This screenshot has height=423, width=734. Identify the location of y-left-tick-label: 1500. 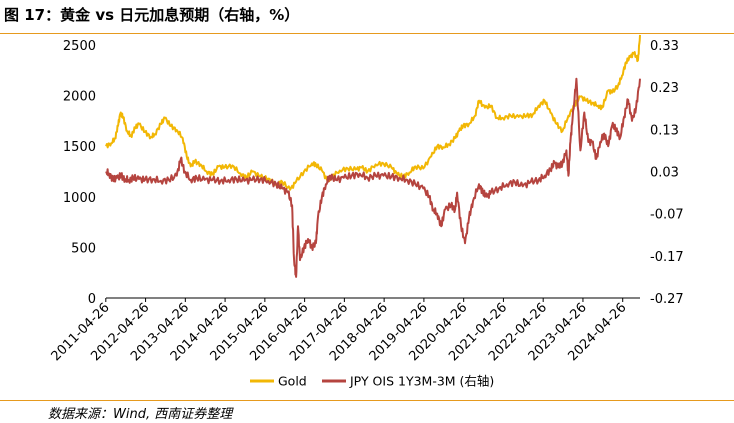
(79, 147).